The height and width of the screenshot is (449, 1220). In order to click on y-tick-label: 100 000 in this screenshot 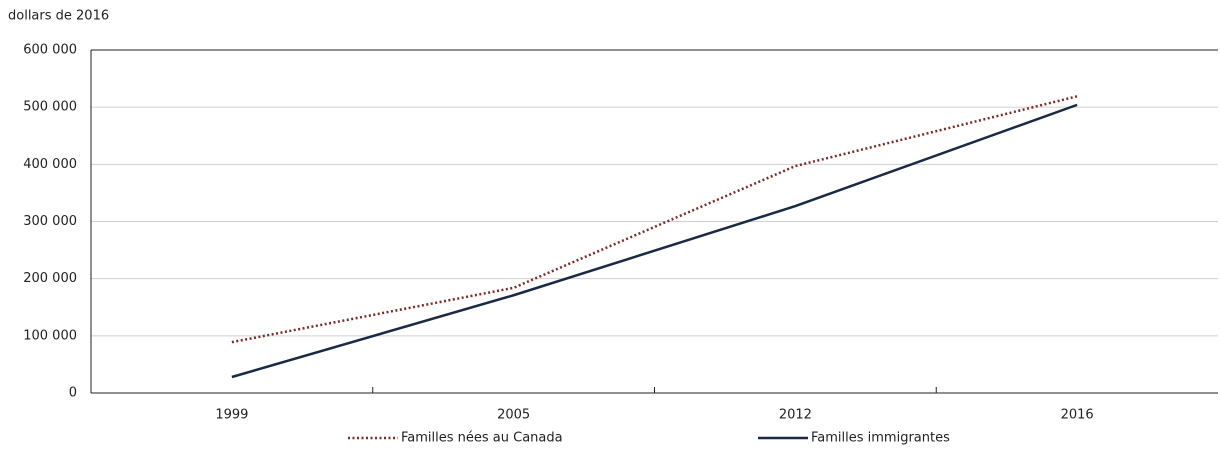, I will do `click(50, 335)`.